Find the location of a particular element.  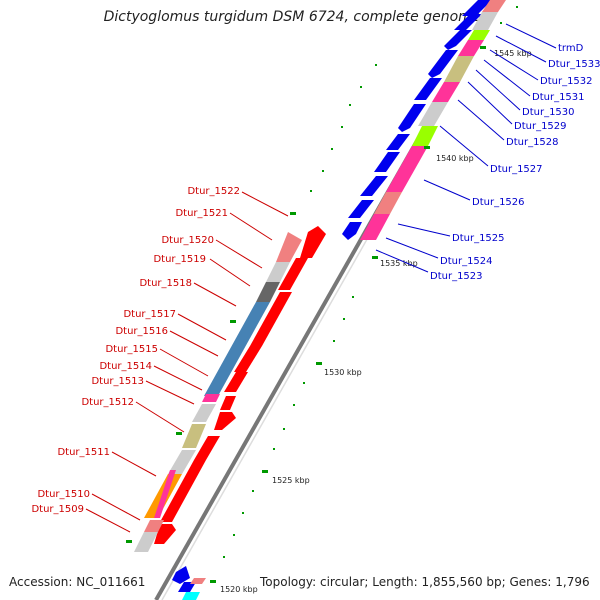

gene-label-left: Dtur_1513 is located at coordinates (117, 381).